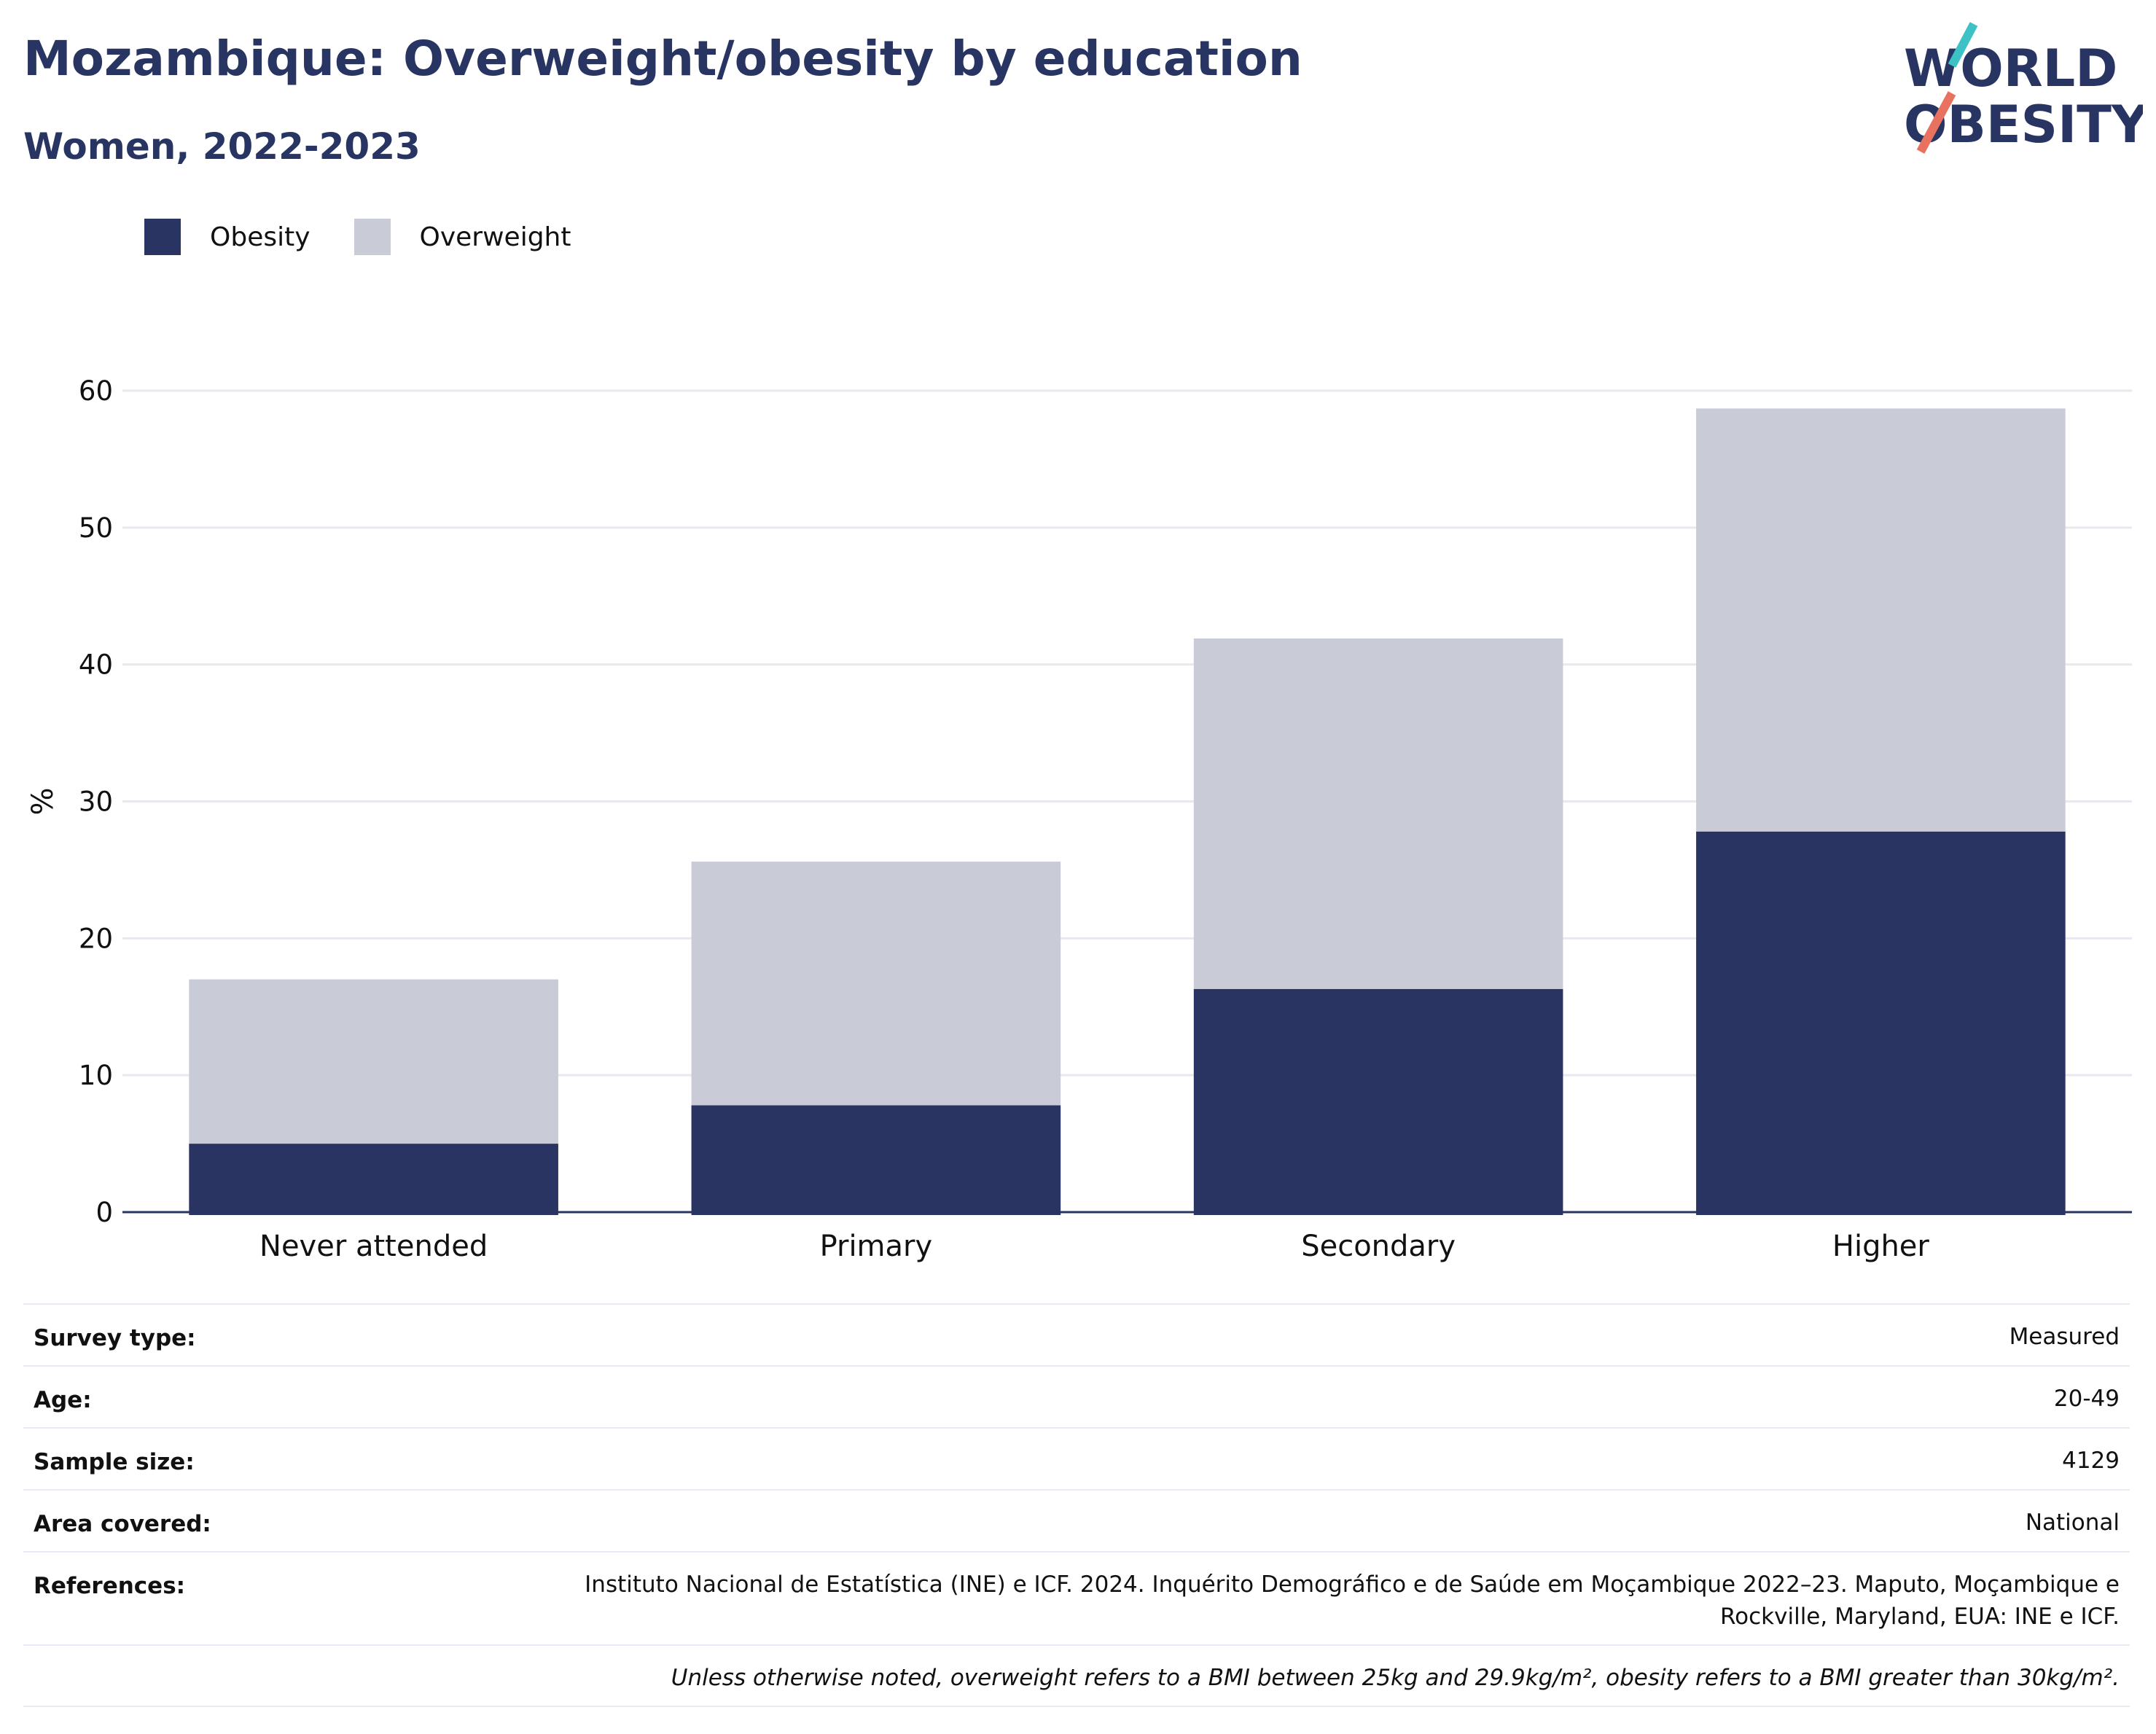 The image size is (2156, 1734). What do you see at coordinates (1881, 620) in the screenshot?
I see `bar-overweight-higher` at bounding box center [1881, 620].